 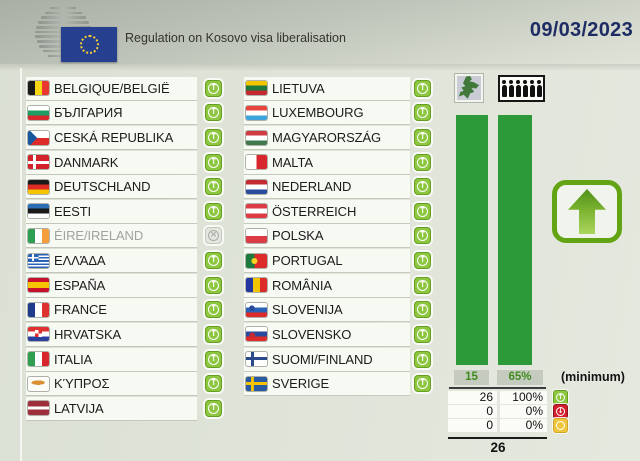 What do you see at coordinates (301, 384) in the screenshot?
I see `country-name: SVERIGE` at bounding box center [301, 384].